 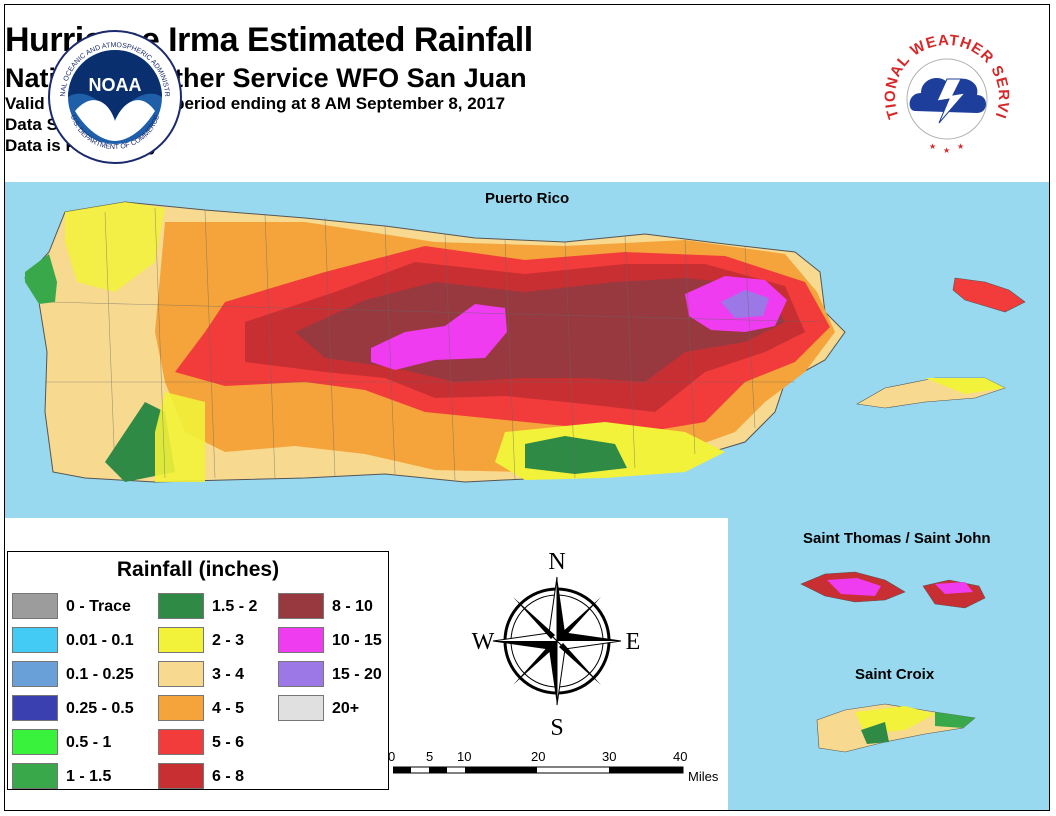 I want to click on puerto-rico-label: Puerto Rico, so click(x=527, y=198).